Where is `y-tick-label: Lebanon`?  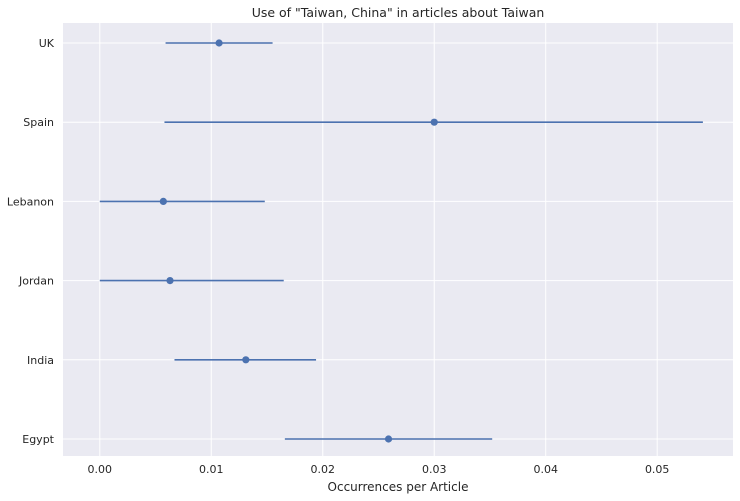 y-tick-label: Lebanon is located at coordinates (30, 201).